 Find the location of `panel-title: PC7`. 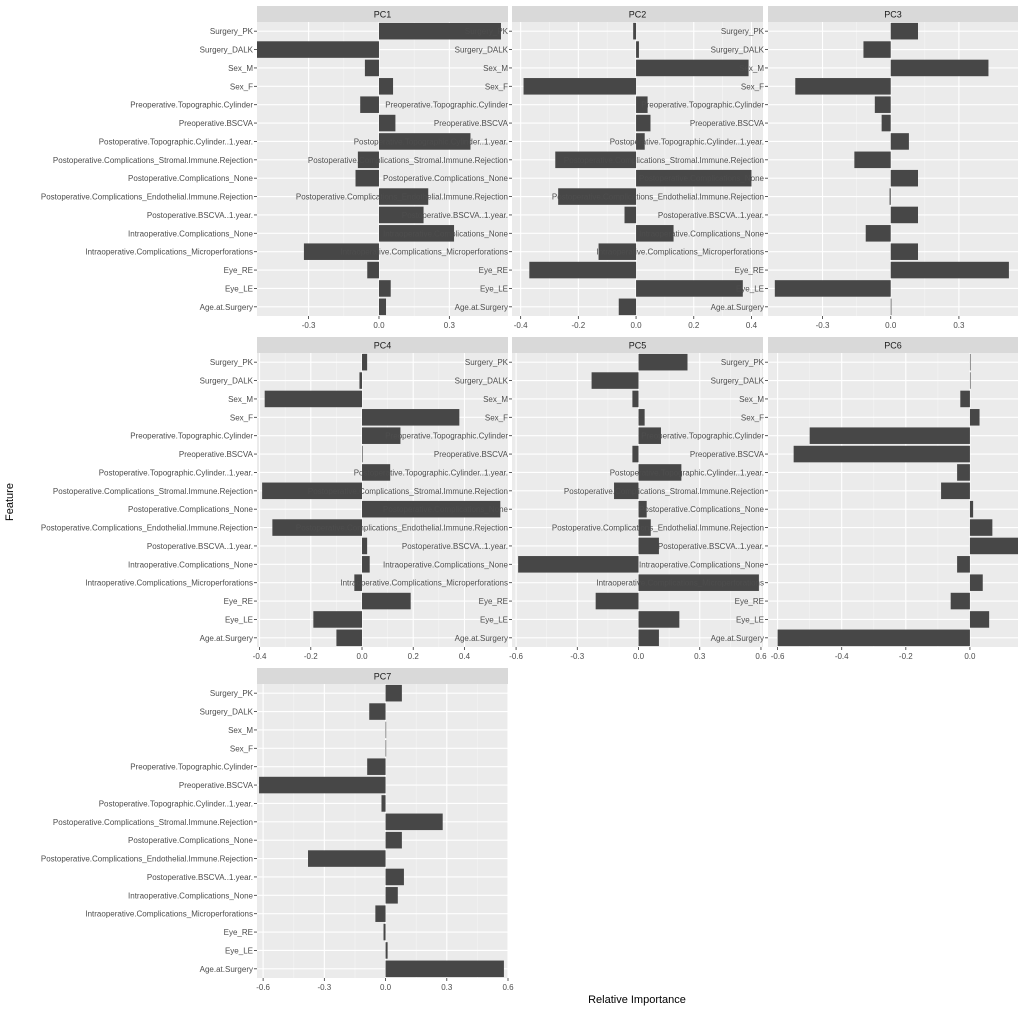

panel-title: PC7 is located at coordinates (383, 677).